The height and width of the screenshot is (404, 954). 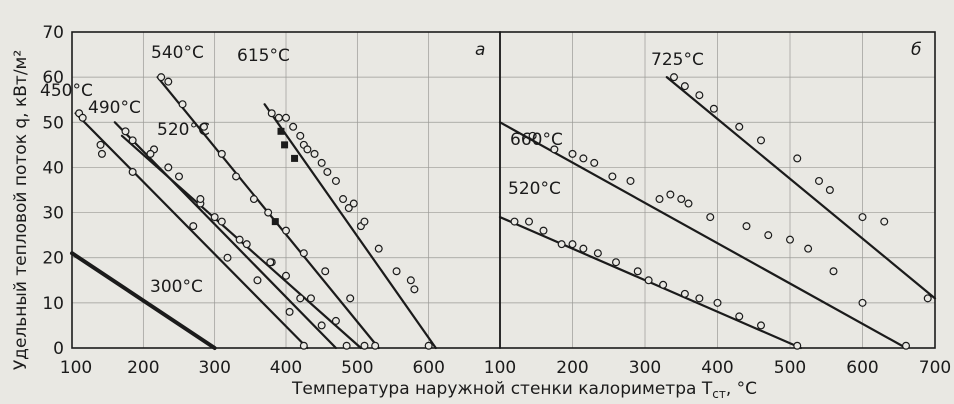 What do you see at coordinates (935, 368) in the screenshot?
I see `x-tick-label: 700` at bounding box center [935, 368].